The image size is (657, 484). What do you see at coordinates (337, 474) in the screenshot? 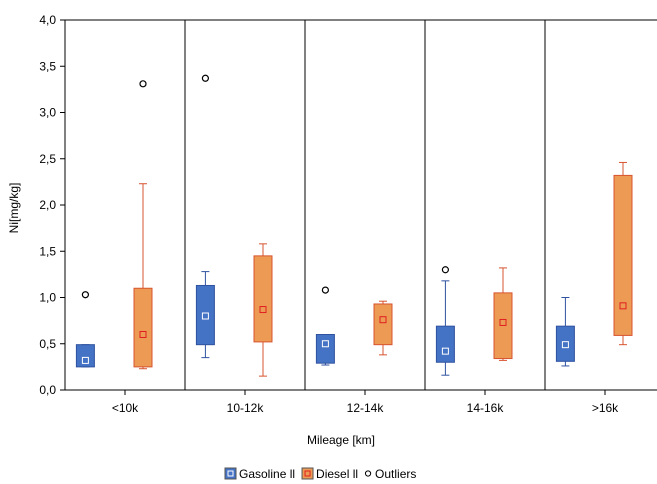
I see `legend-label: Diesel ll` at bounding box center [337, 474].